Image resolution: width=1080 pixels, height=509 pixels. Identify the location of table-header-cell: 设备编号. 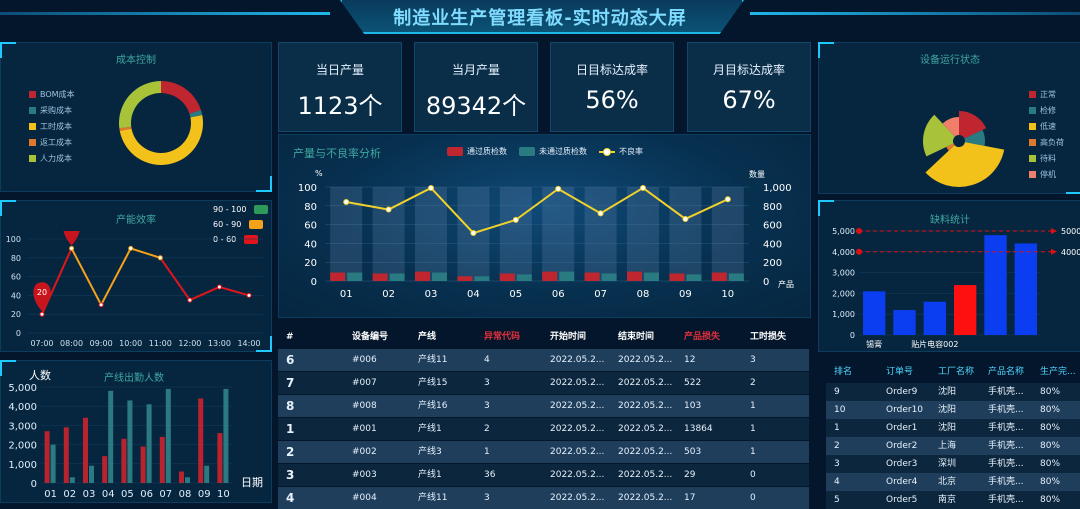
(370, 337).